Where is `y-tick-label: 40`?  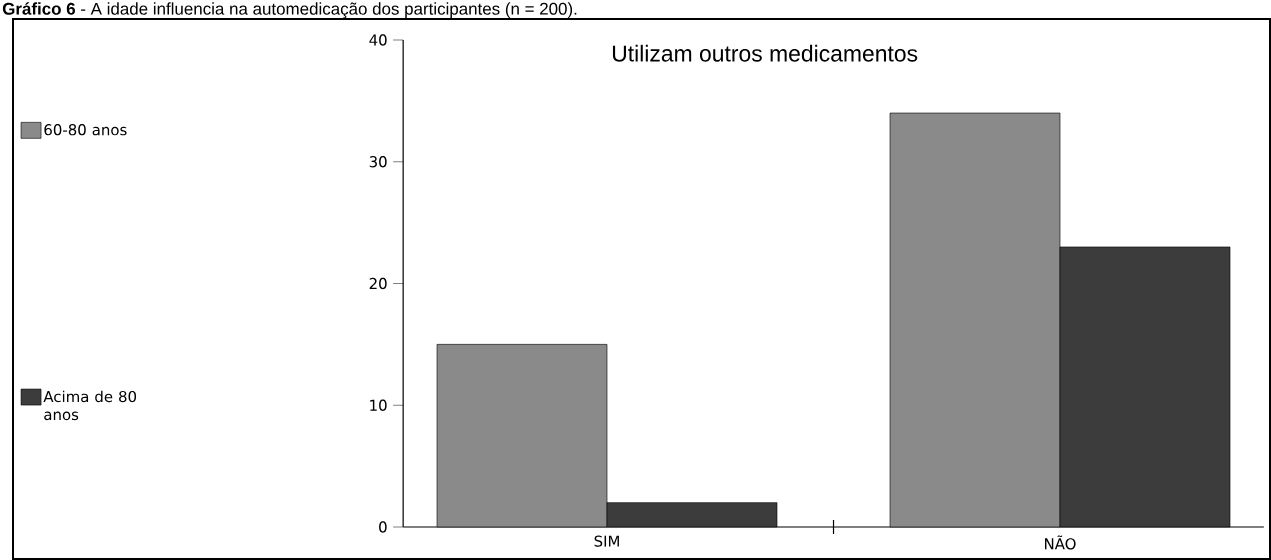 y-tick-label: 40 is located at coordinates (378, 40).